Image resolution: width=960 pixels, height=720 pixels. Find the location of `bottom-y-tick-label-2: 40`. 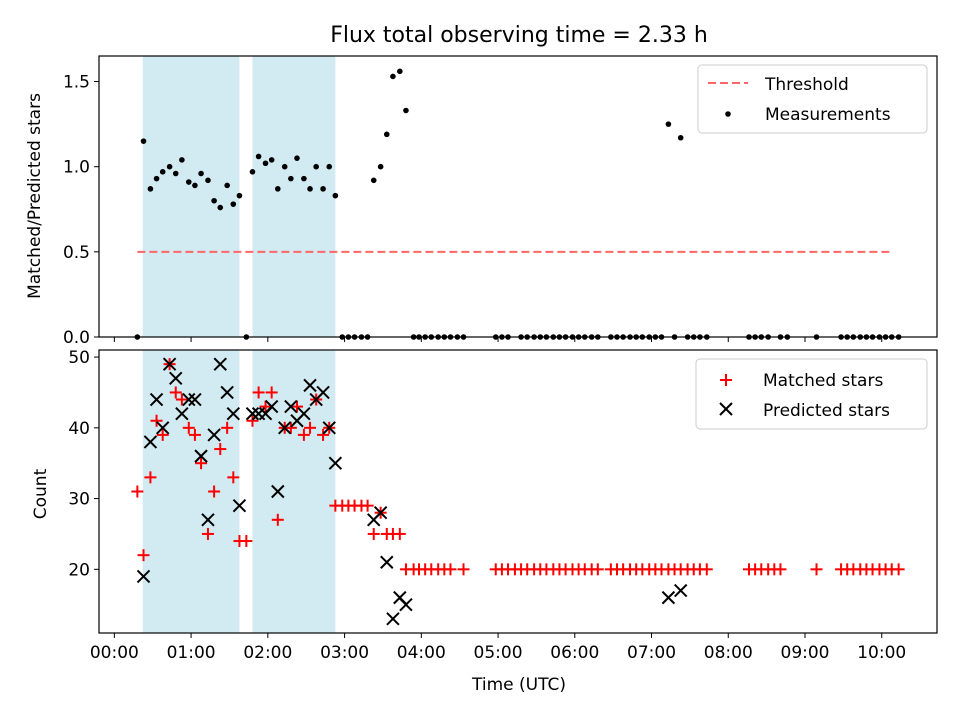

bottom-y-tick-label-2: 40 is located at coordinates (79, 429).